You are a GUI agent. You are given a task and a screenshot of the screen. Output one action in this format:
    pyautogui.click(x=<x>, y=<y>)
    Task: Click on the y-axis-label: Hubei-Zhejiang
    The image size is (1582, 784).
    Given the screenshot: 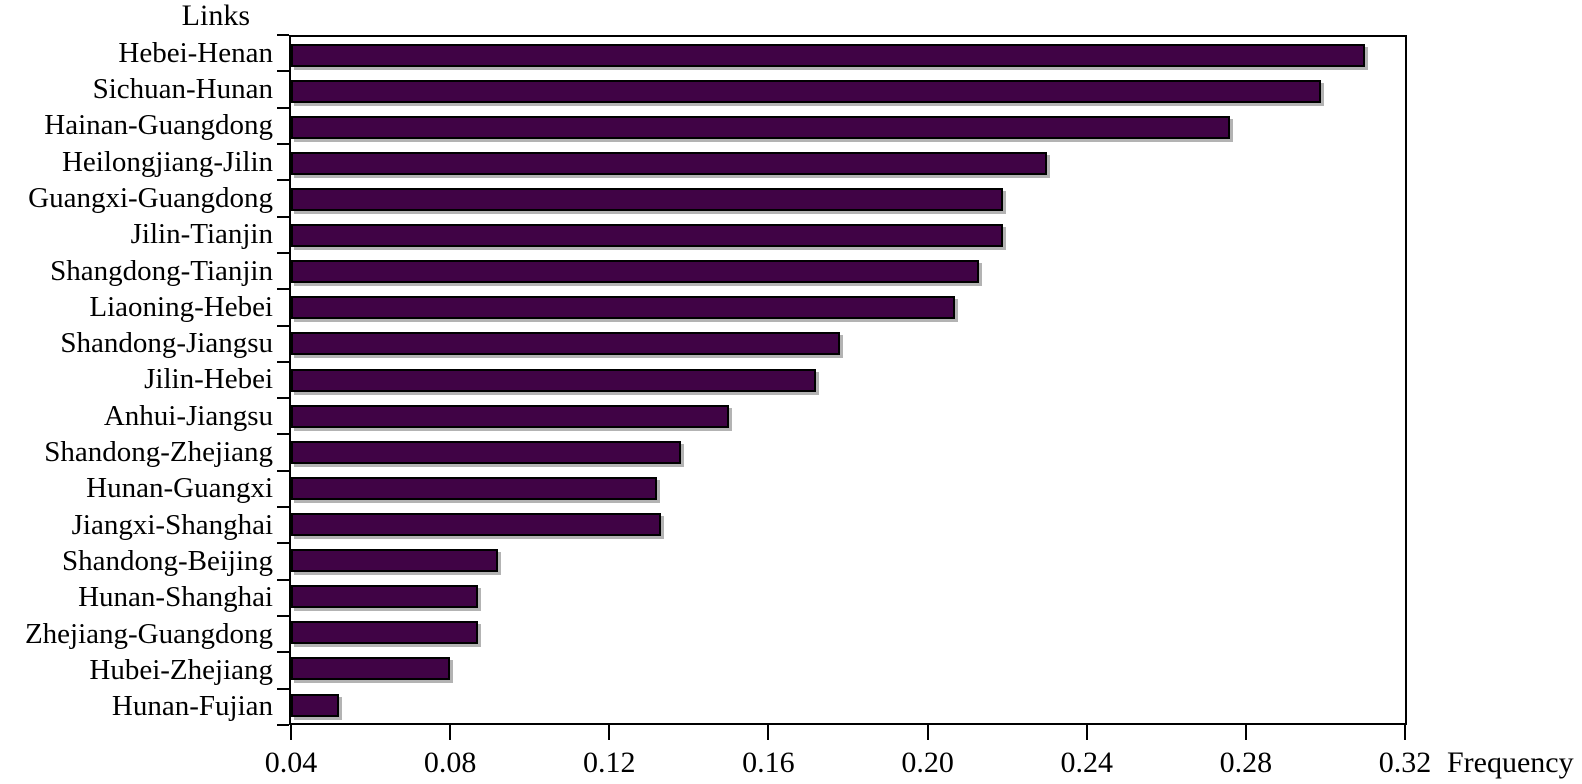 What is the action you would take?
    pyautogui.click(x=181, y=669)
    